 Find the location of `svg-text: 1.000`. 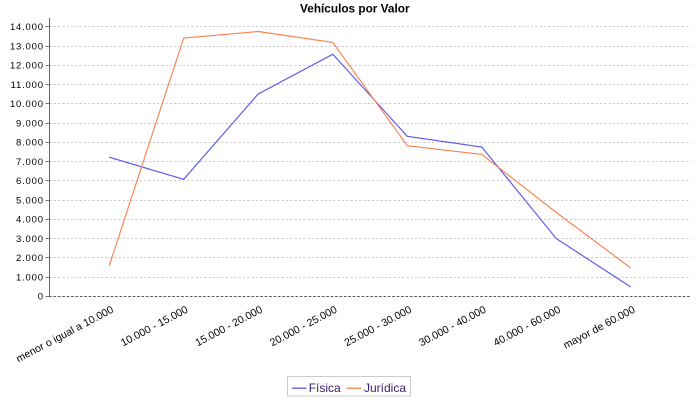

svg-text: 1.000 is located at coordinates (30, 277).